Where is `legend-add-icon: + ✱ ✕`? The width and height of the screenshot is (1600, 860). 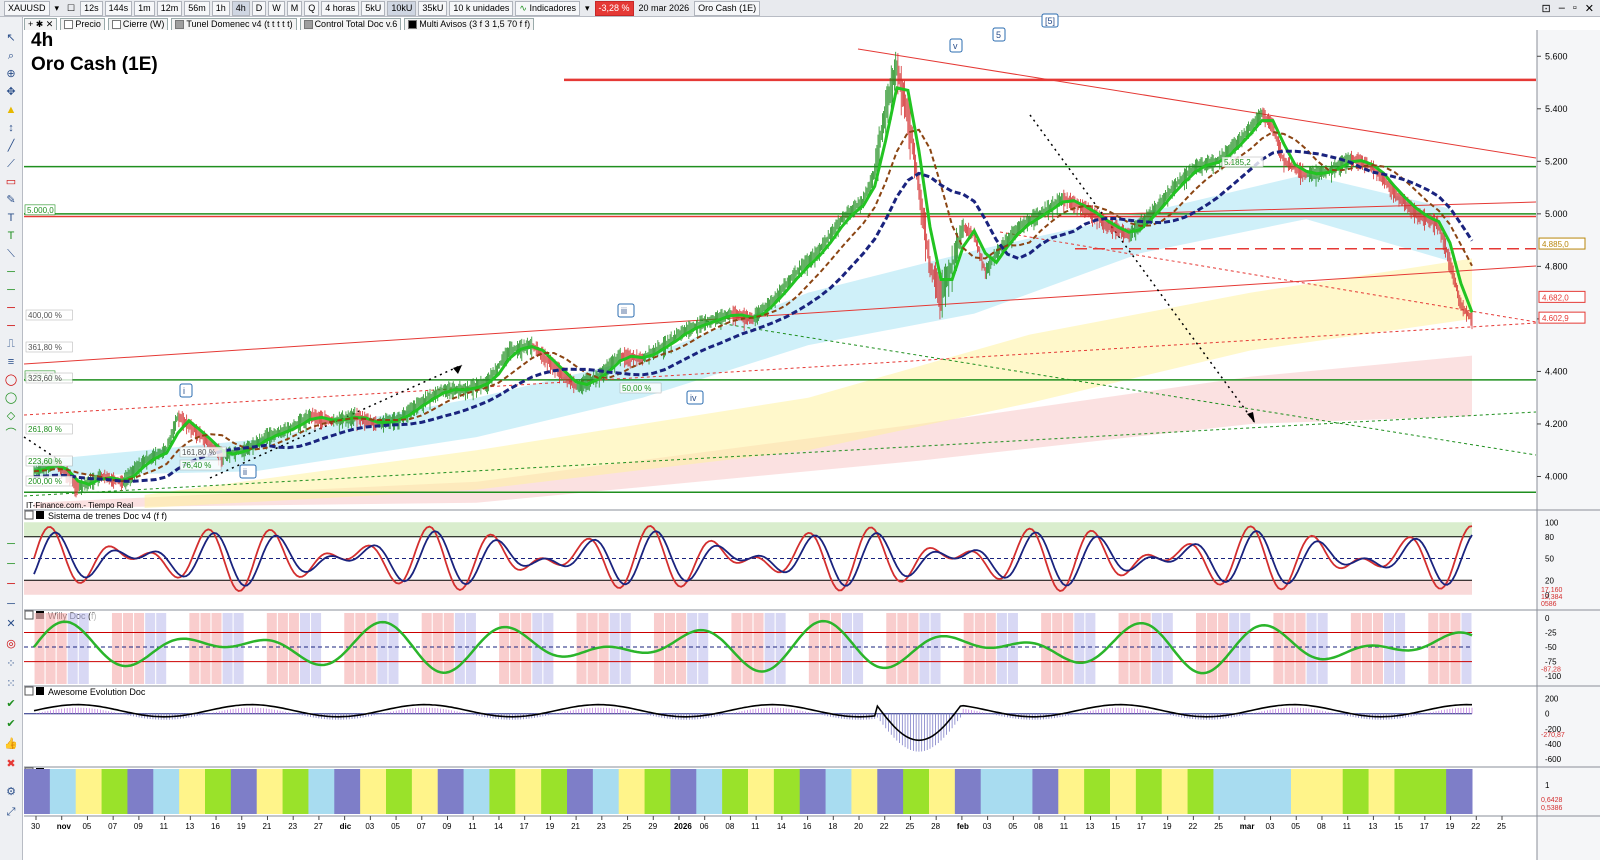
legend-add-icon: + ✱ ✕ is located at coordinates (41, 24).